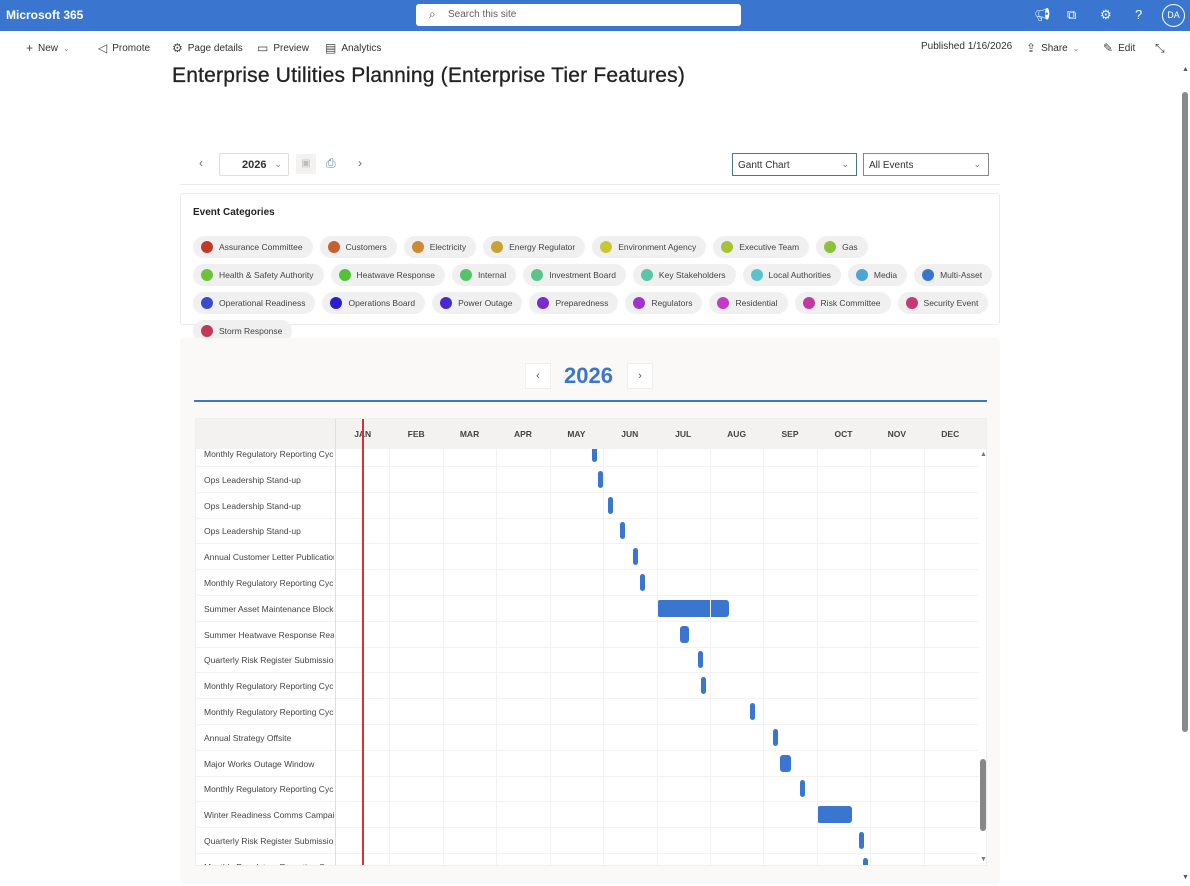 The width and height of the screenshot is (1190, 886). I want to click on gantt-row: Summer Heatwave Response Readiness, so click(587, 635).